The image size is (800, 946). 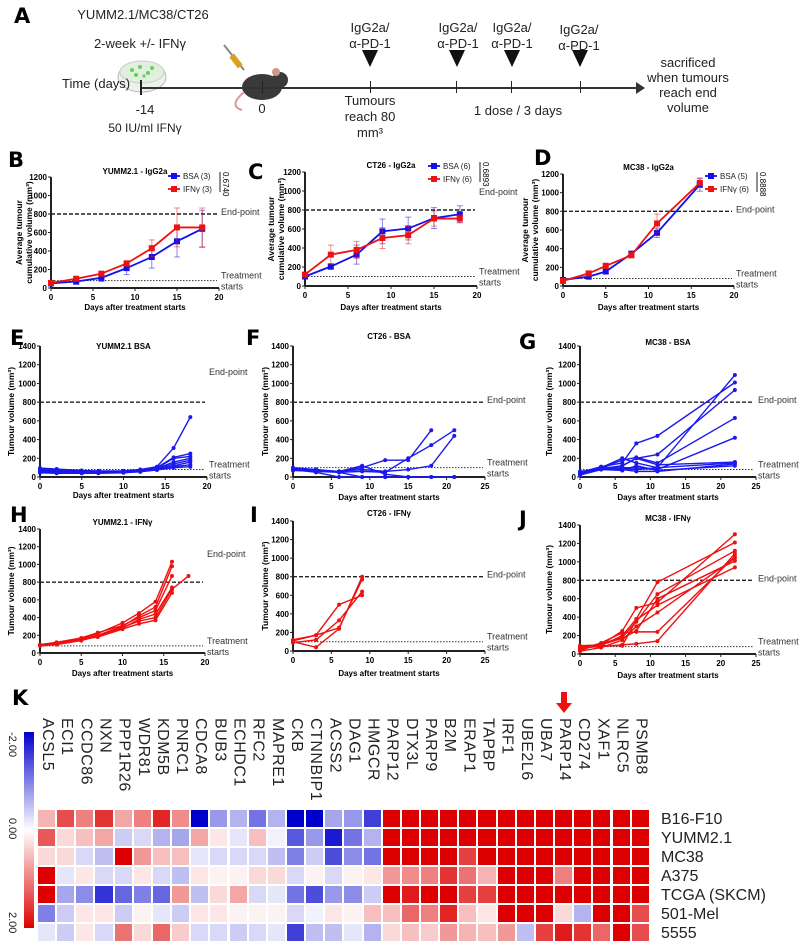 What do you see at coordinates (135, 307) in the screenshot?
I see `x-axis-label: Days after treatment starts` at bounding box center [135, 307].